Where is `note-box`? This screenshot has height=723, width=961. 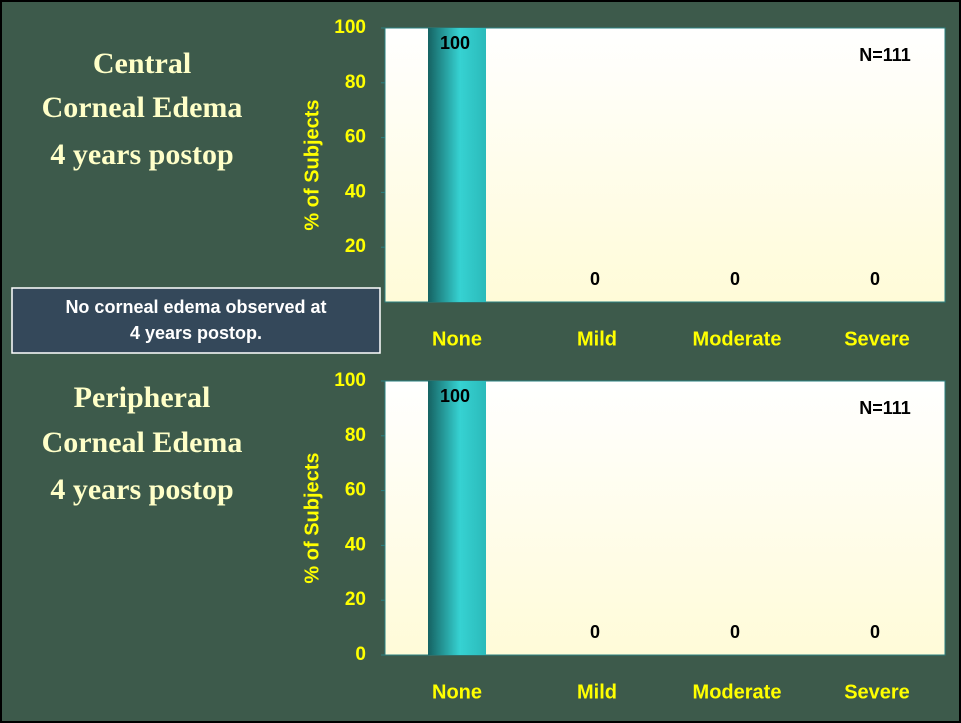 note-box is located at coordinates (196, 320).